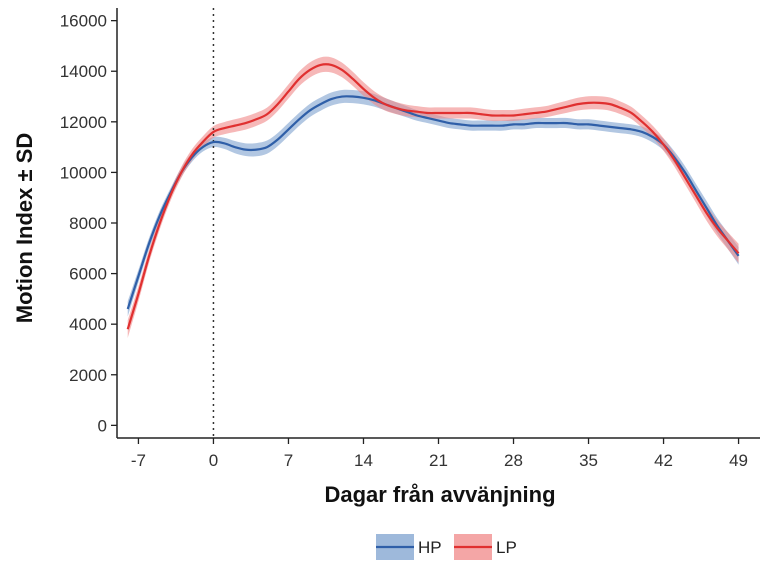  What do you see at coordinates (663, 460) in the screenshot?
I see `x-tick-label: 42` at bounding box center [663, 460].